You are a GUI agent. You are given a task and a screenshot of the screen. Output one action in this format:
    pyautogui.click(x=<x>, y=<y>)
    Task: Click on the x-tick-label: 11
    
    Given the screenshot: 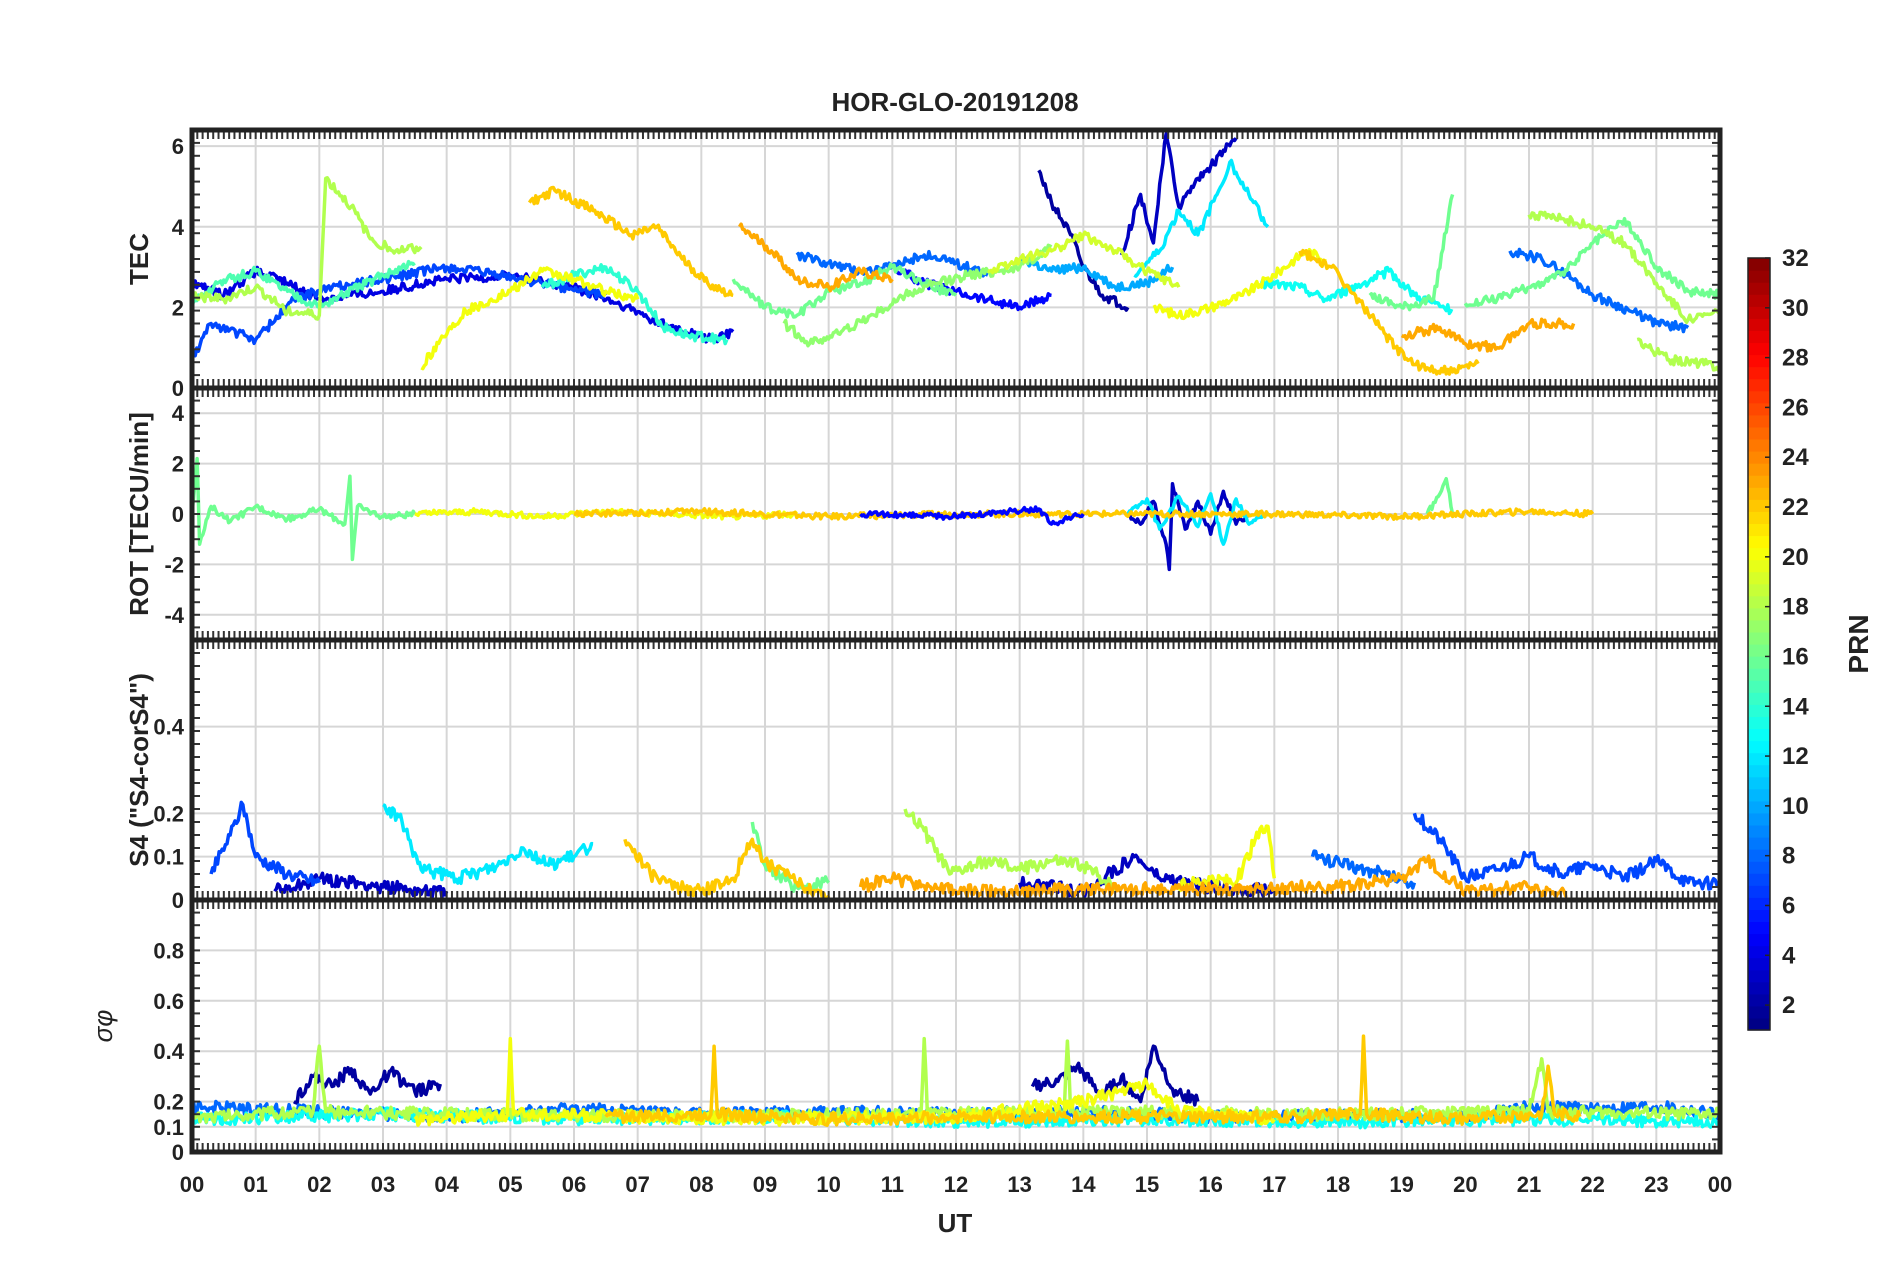 What is the action you would take?
    pyautogui.click(x=892, y=1184)
    